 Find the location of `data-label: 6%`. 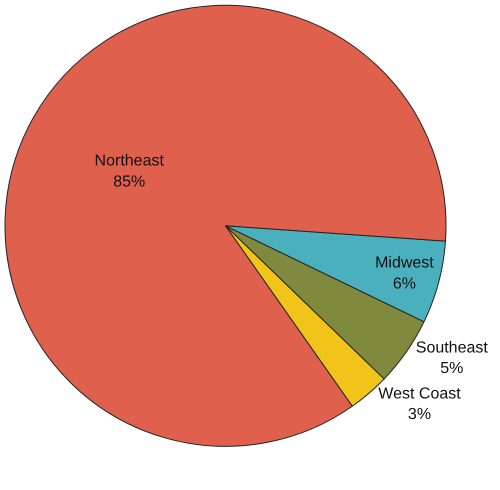

data-label: 6% is located at coordinates (404, 283).